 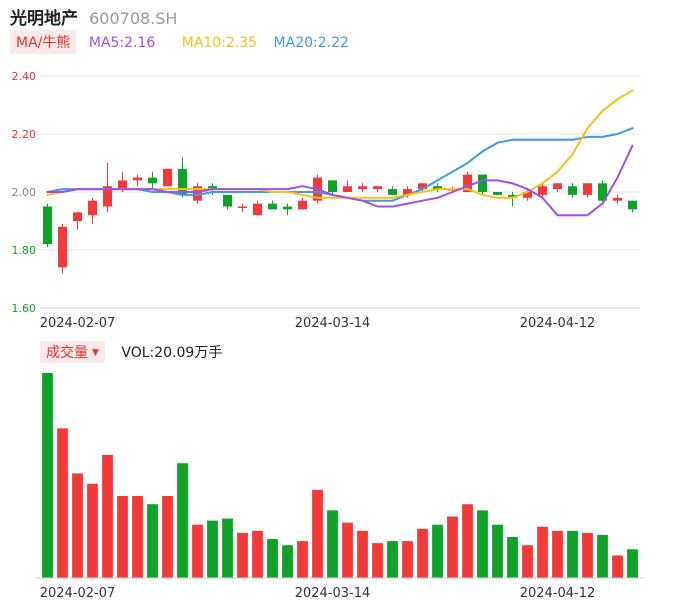 I want to click on stock-header: 光明地产 600708.SH, so click(x=94, y=16).